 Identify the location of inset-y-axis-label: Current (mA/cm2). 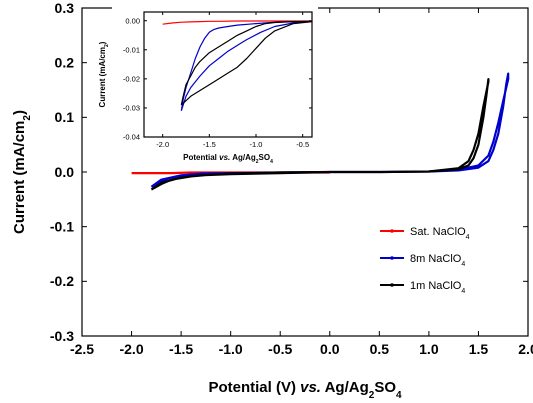
(104, 74).